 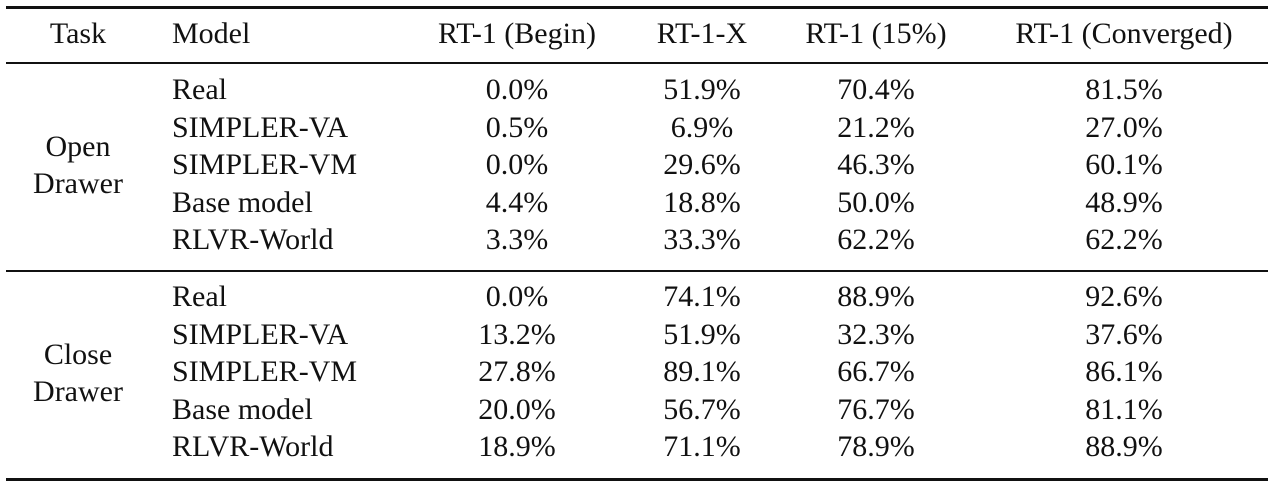 I want to click on value-cell: 4.4%, so click(x=517, y=202).